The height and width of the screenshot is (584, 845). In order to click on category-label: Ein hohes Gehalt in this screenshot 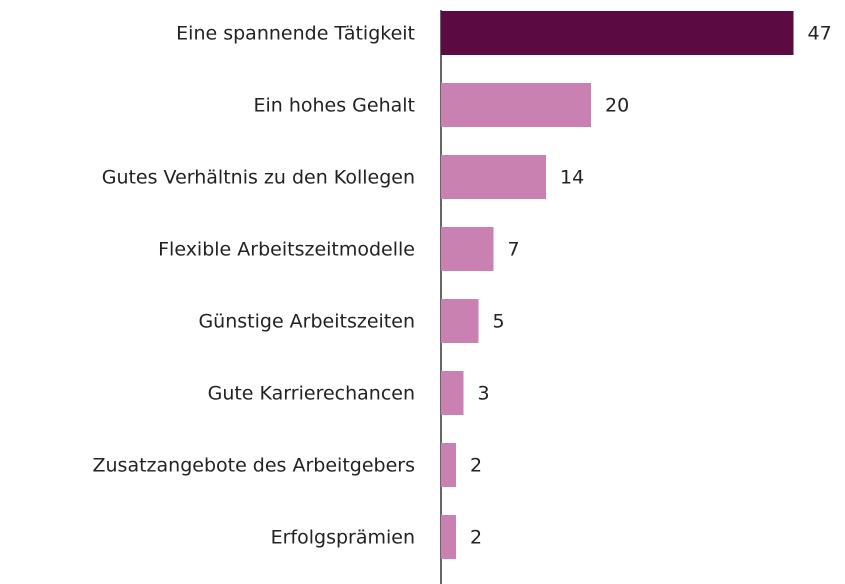, I will do `click(334, 106)`.